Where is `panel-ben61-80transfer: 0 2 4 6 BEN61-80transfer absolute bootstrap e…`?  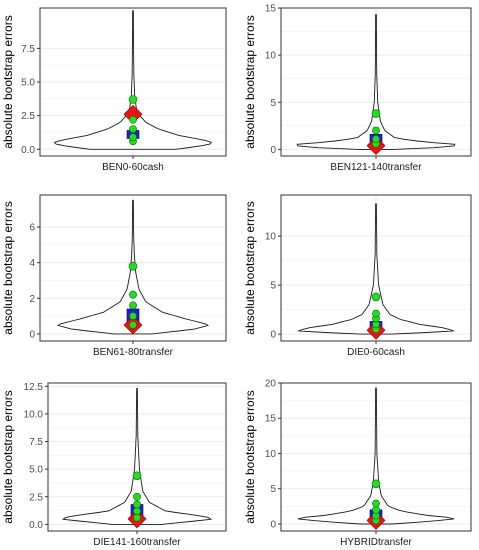
panel-ben61-80transfer: 0 2 4 6 BEN61-80transfer absolute bootstrap e… is located at coordinates (114, 276).